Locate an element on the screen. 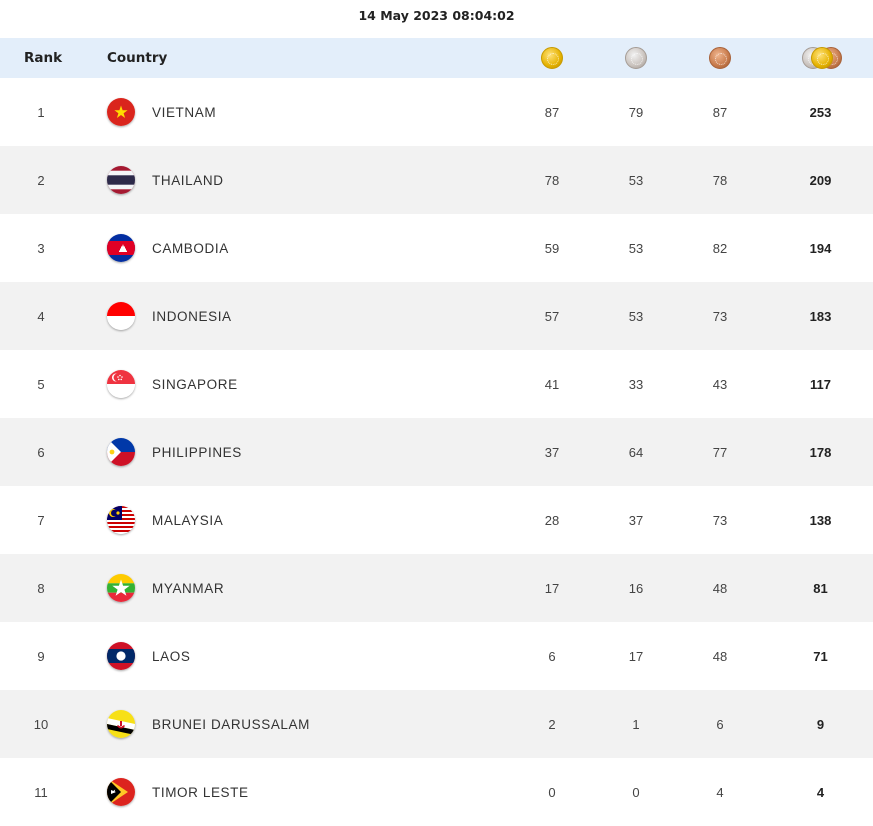 Image resolution: width=873 pixels, height=826 pixels. gold-count: 57 is located at coordinates (552, 316).